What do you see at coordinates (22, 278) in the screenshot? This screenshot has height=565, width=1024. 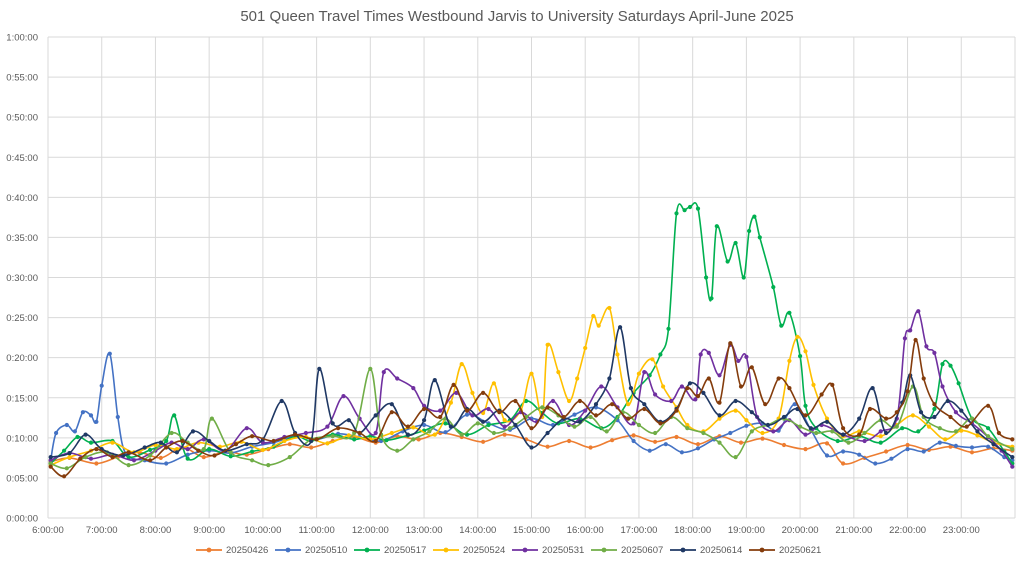 I see `y-tick-label: 0:30:00` at bounding box center [22, 278].